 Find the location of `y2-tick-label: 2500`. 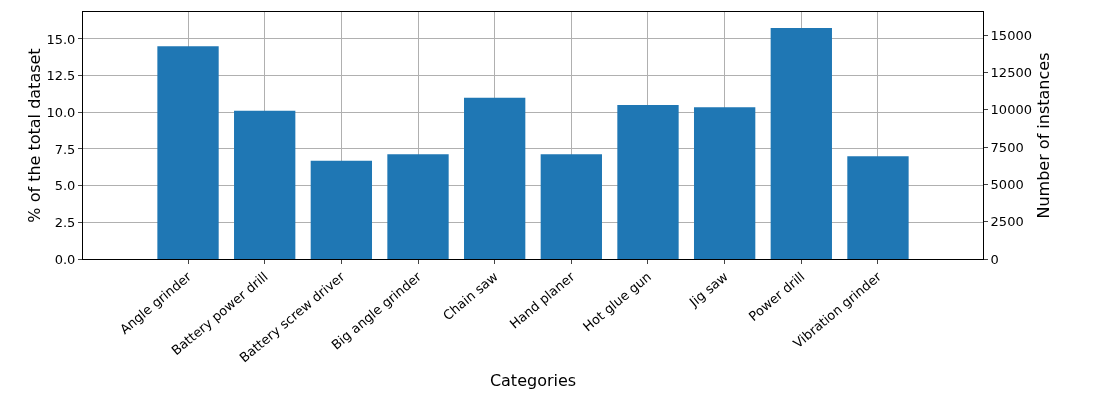

y2-tick-label: 2500 is located at coordinates (1007, 222).